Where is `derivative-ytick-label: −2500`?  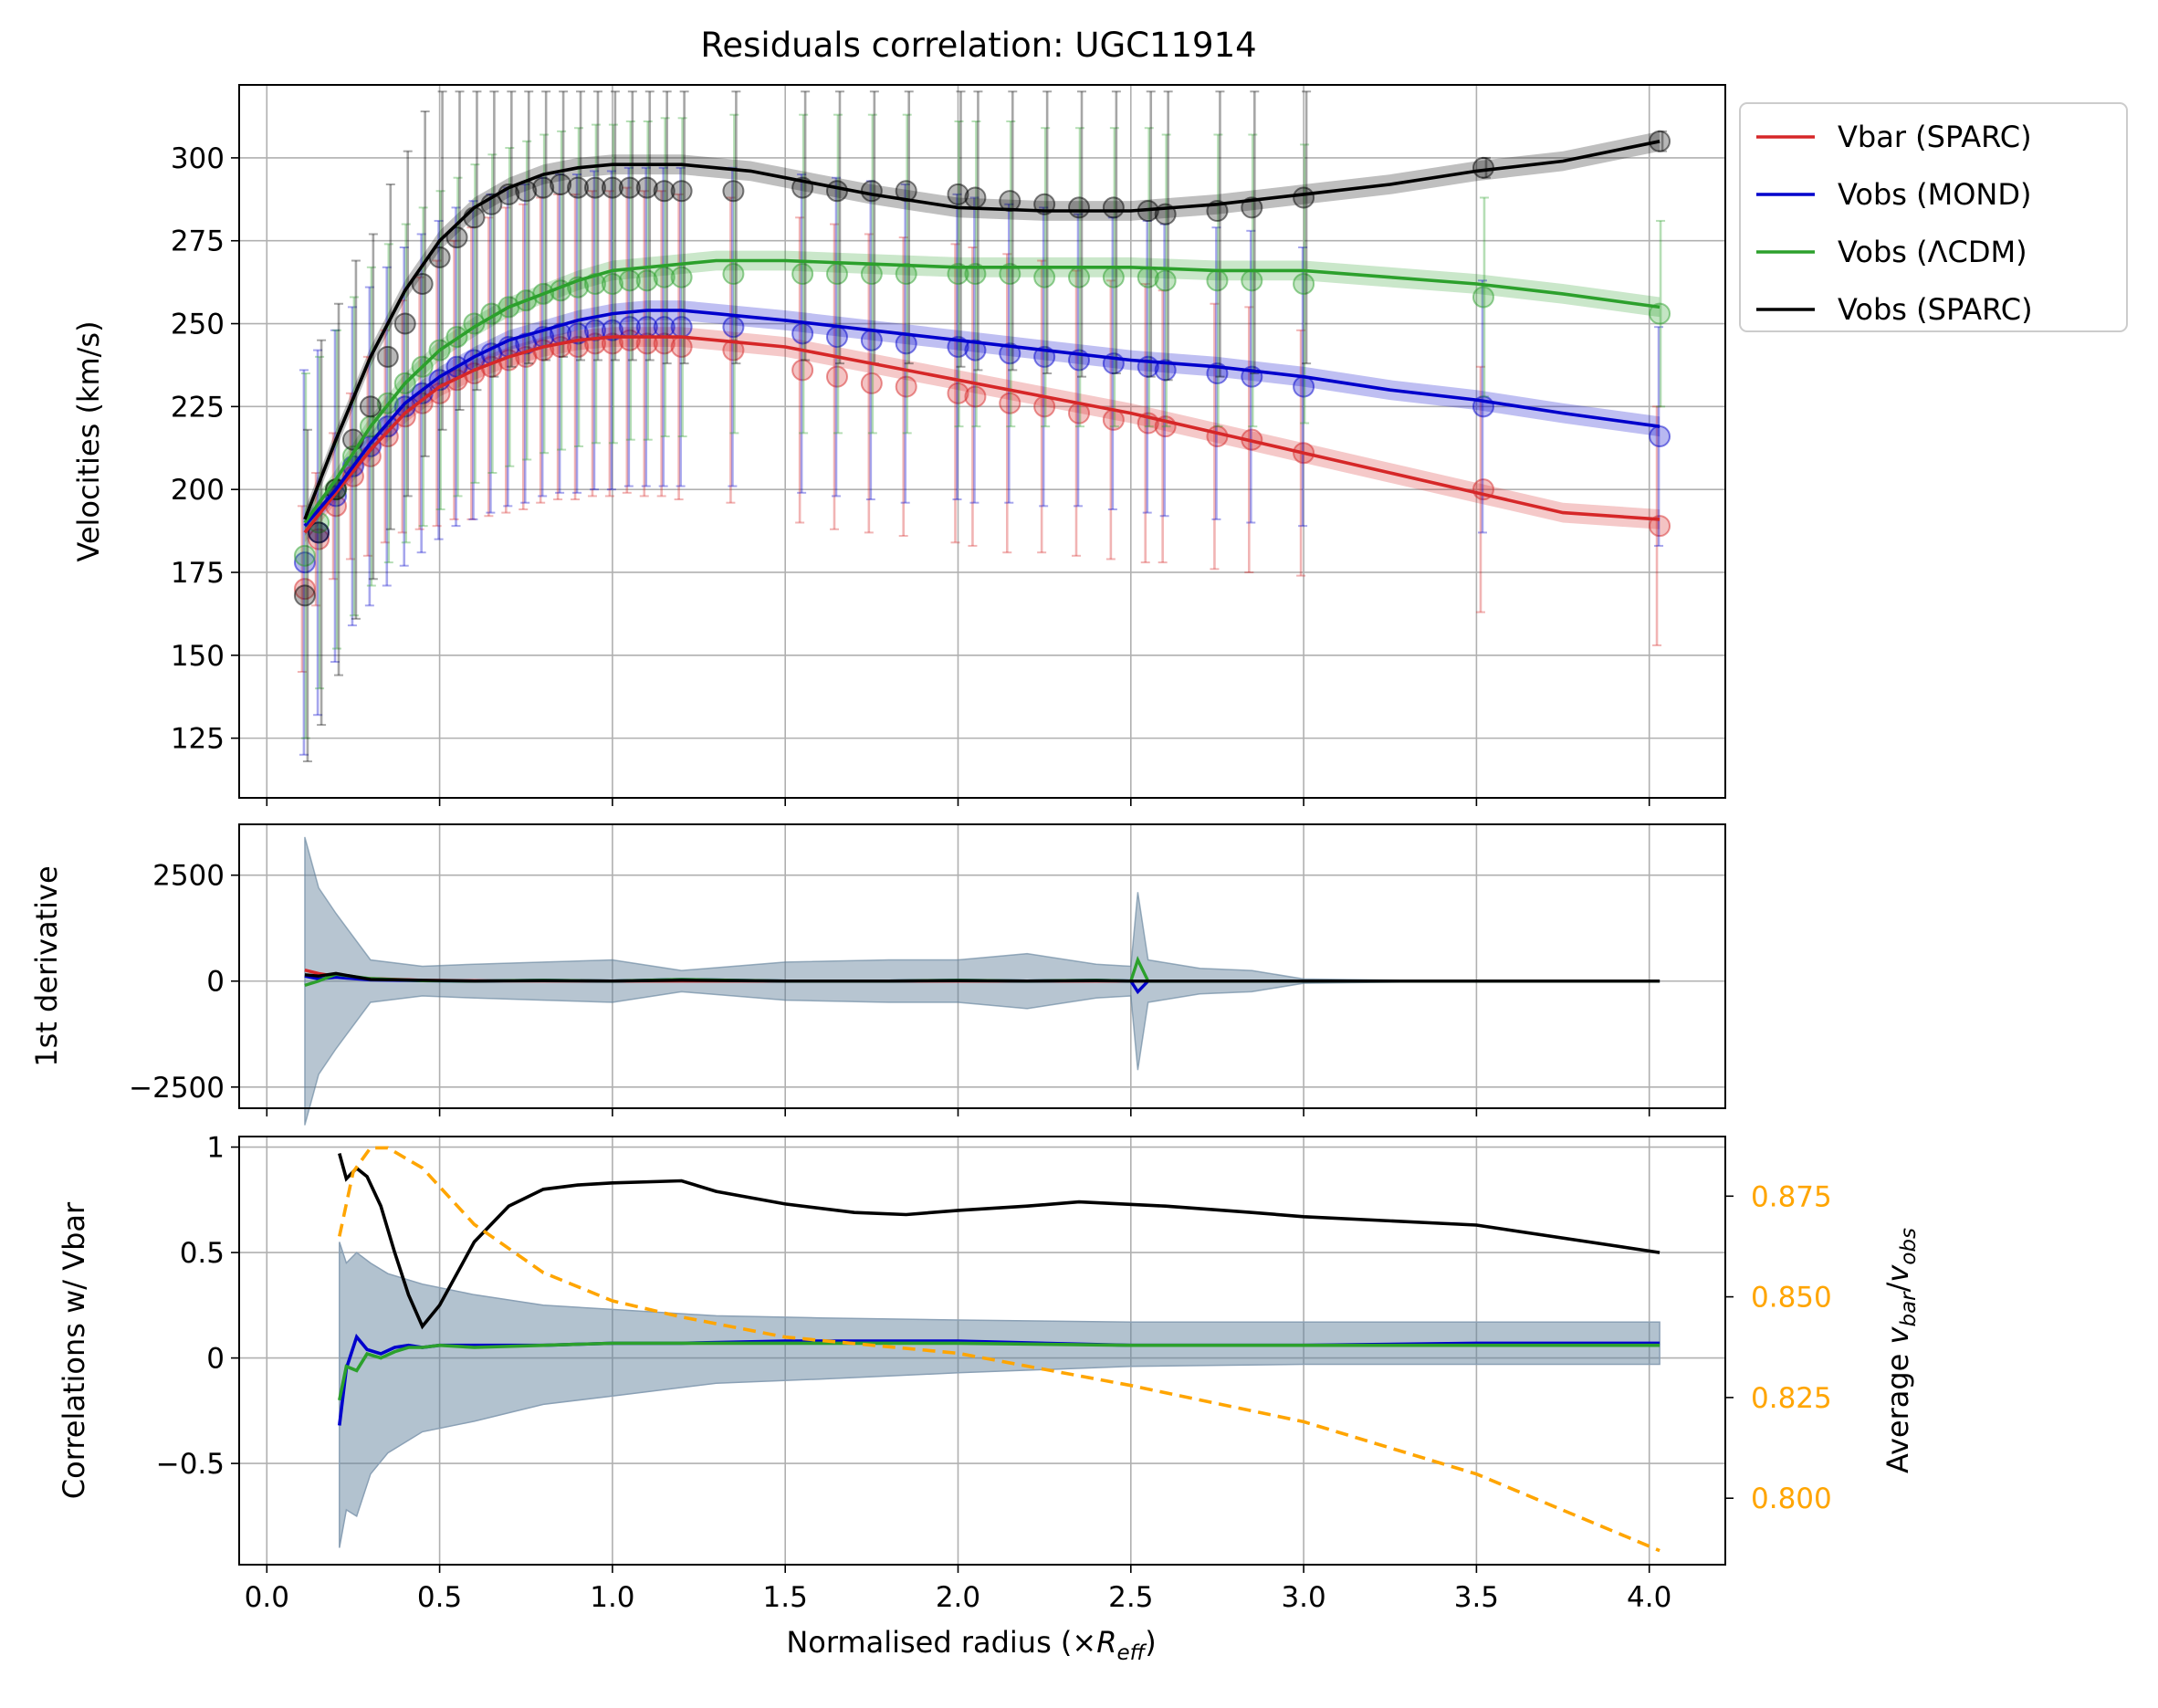 derivative-ytick-label: −2500 is located at coordinates (177, 1088).